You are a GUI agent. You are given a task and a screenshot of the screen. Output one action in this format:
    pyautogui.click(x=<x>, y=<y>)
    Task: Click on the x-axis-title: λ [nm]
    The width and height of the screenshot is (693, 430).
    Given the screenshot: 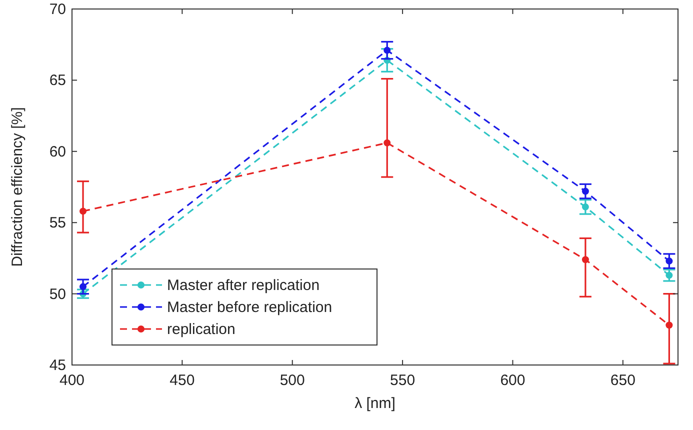 What is the action you would take?
    pyautogui.click(x=375, y=403)
    